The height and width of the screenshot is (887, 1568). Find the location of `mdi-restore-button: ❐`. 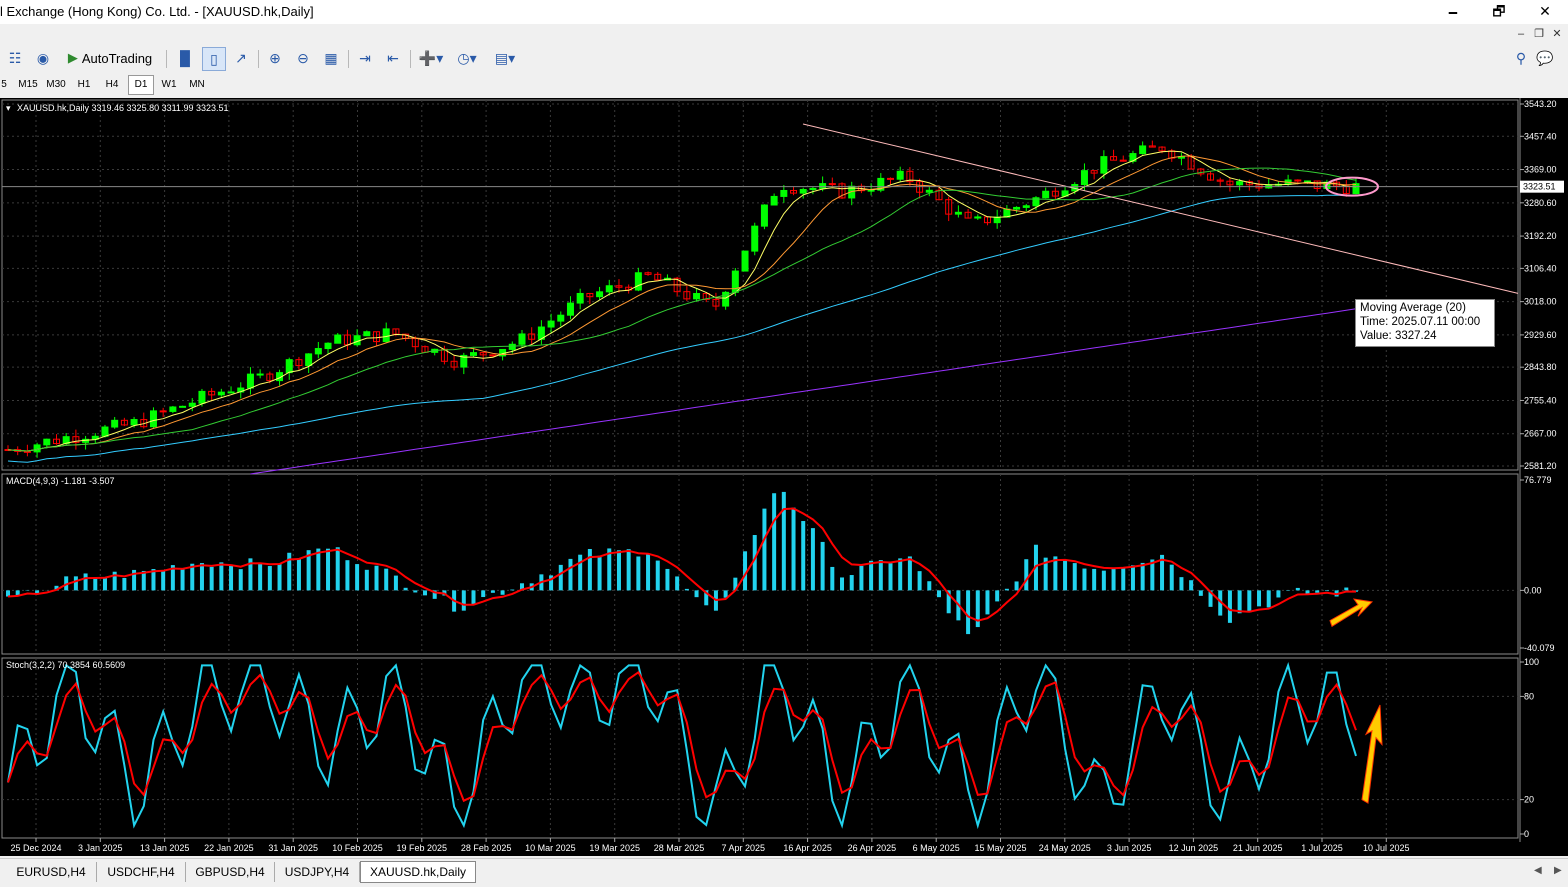

mdi-restore-button: ❐ is located at coordinates (1539, 34).